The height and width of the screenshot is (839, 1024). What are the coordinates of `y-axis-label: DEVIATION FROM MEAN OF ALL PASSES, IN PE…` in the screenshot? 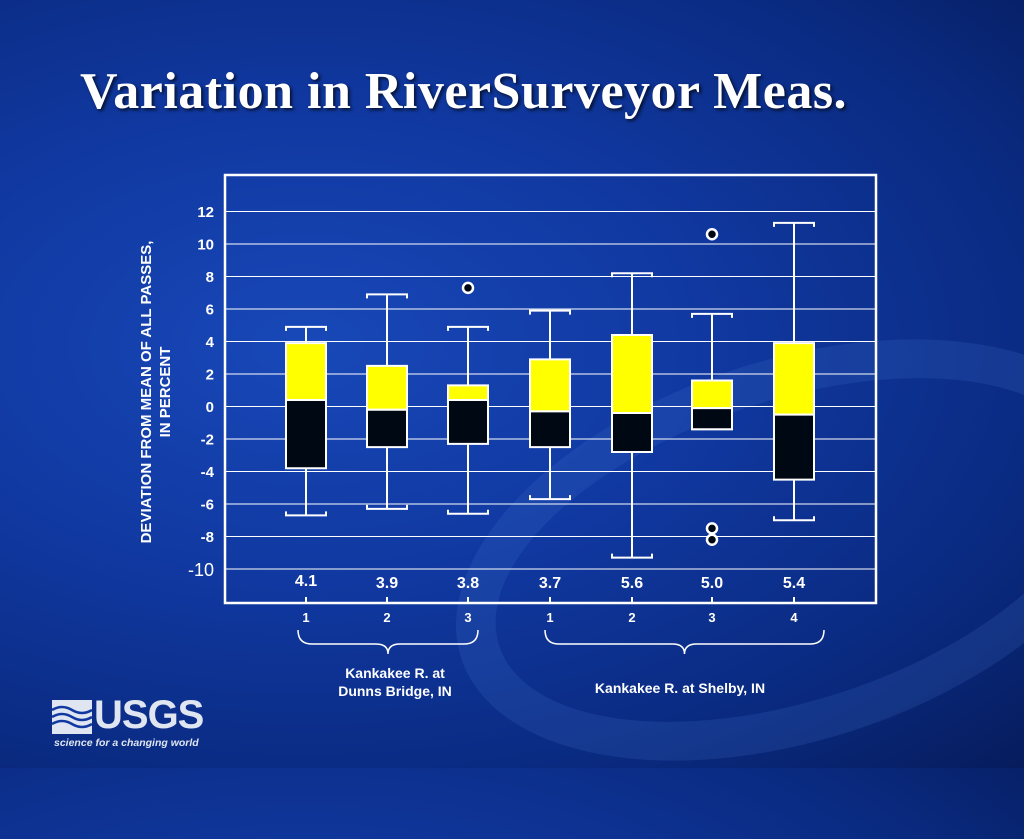 It's located at (156, 392).